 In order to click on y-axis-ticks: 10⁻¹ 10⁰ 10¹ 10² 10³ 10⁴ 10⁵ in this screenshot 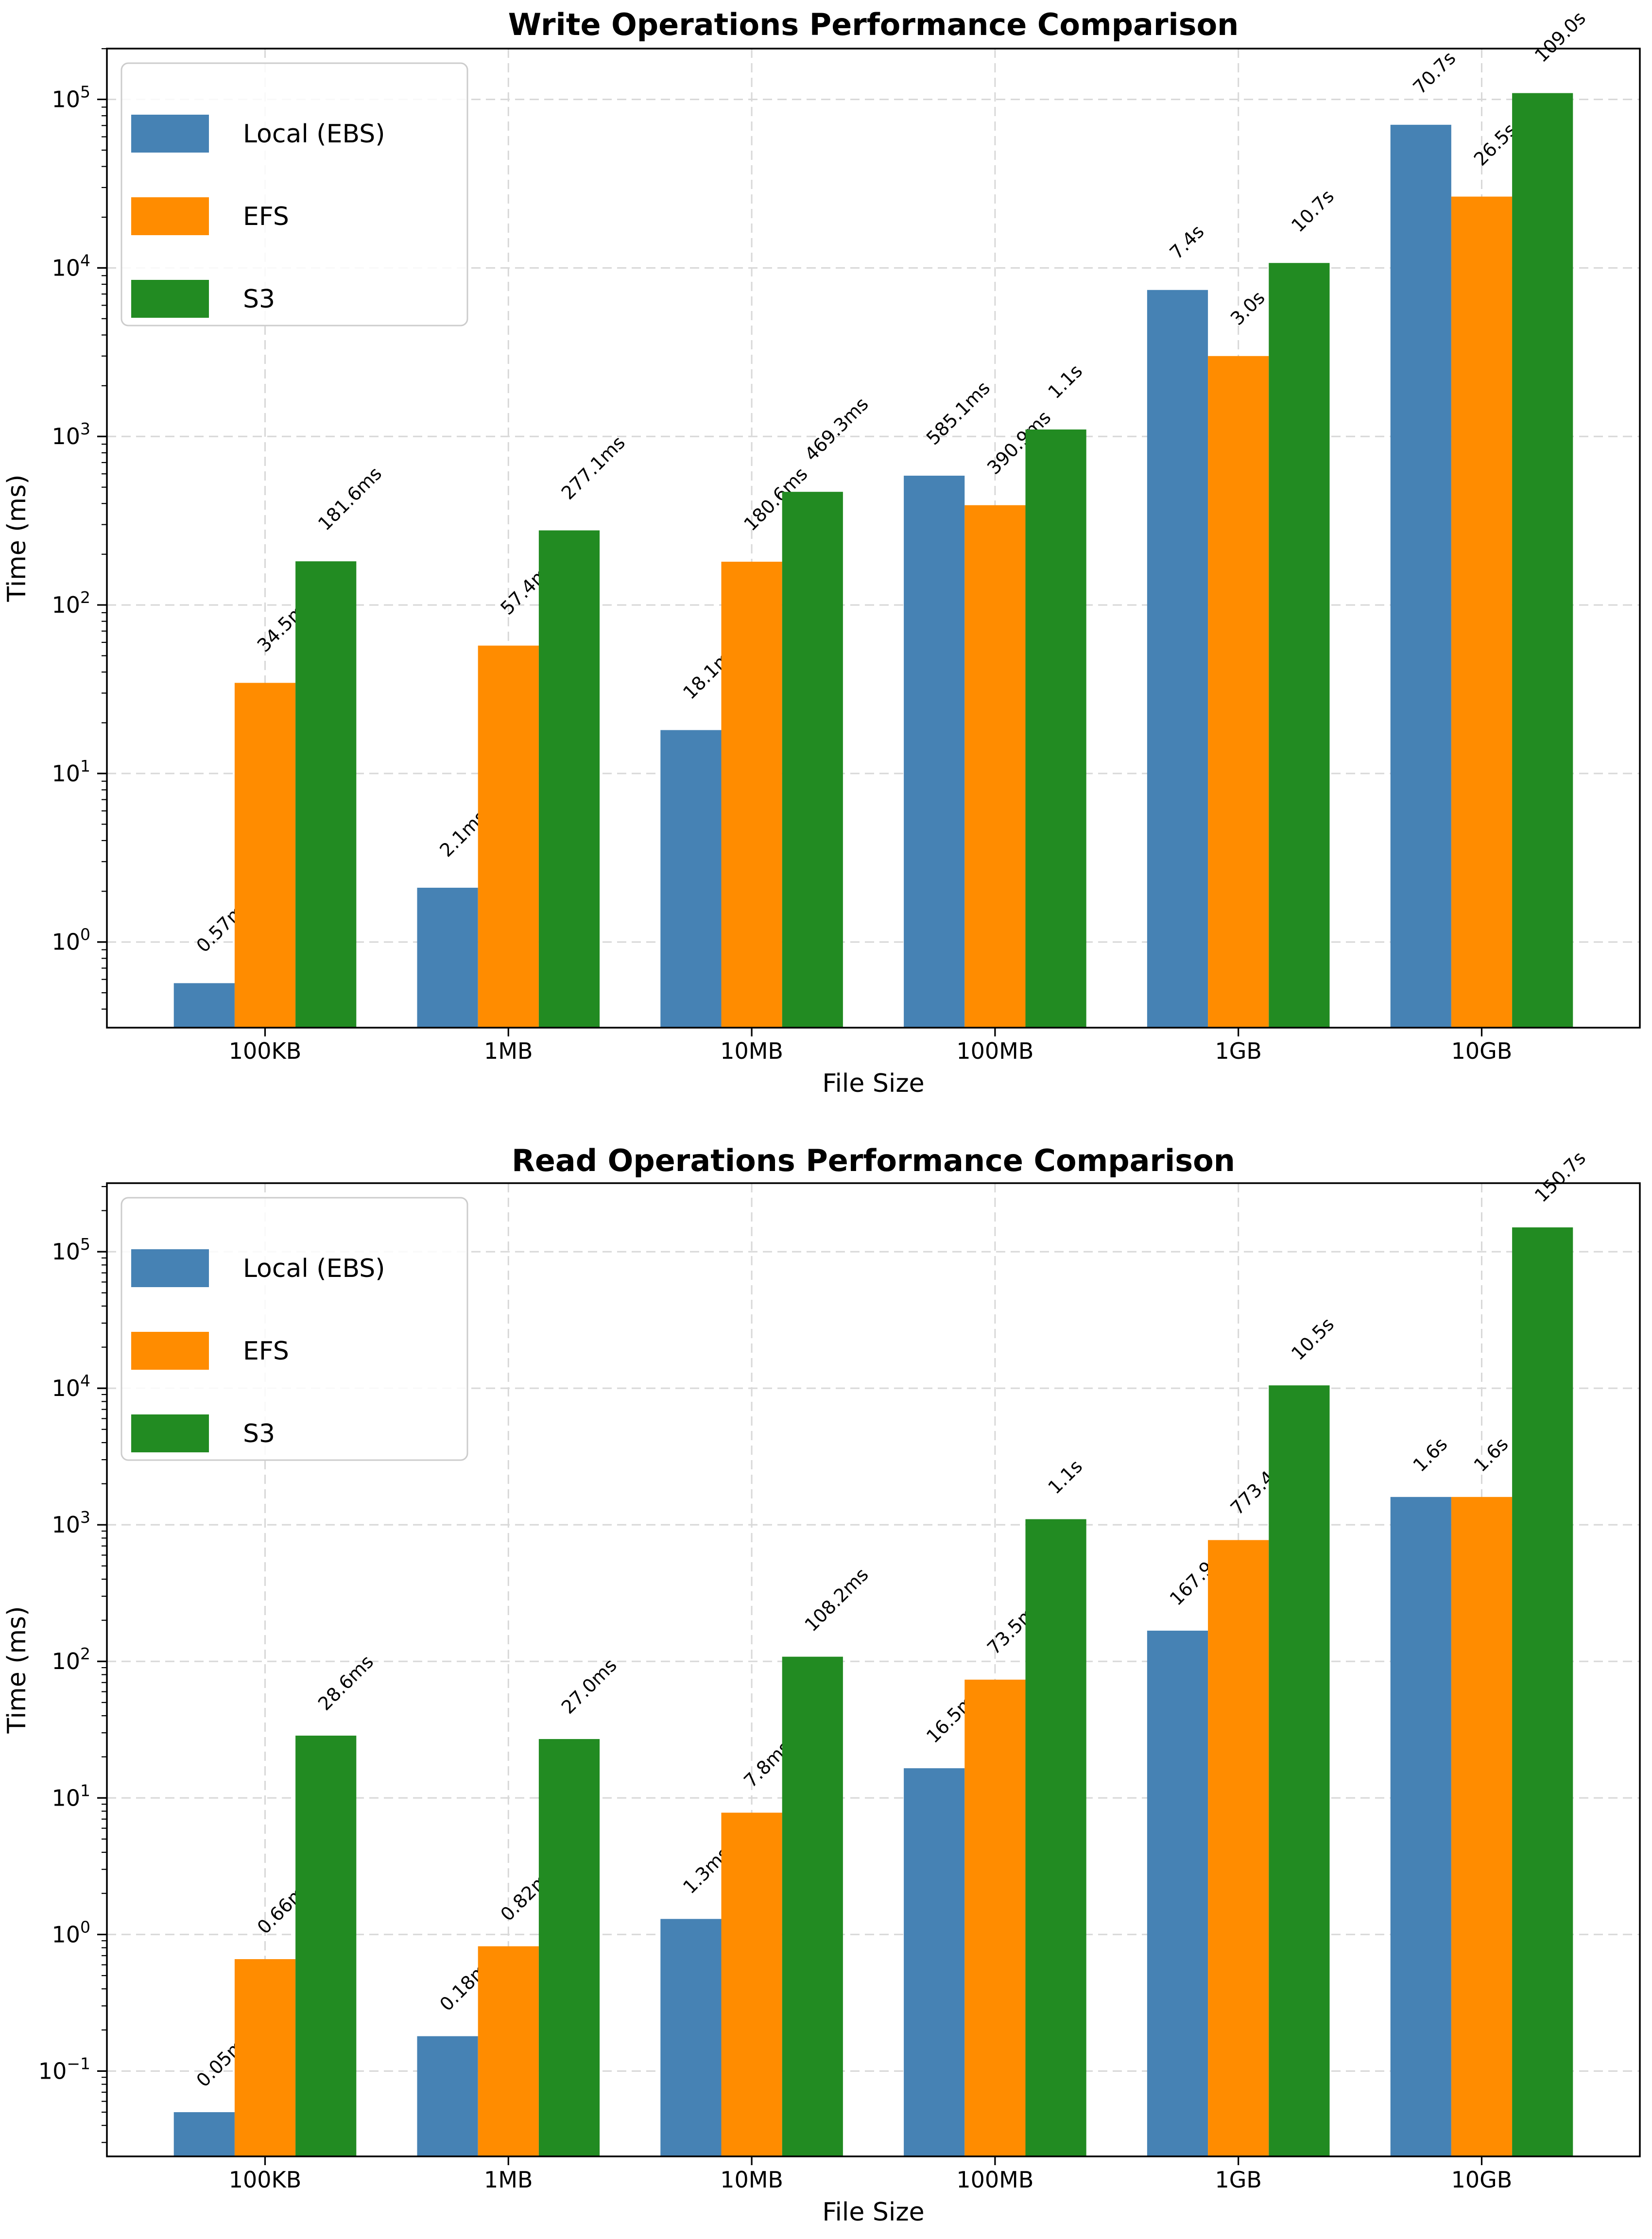, I will do `click(73, 1665)`.